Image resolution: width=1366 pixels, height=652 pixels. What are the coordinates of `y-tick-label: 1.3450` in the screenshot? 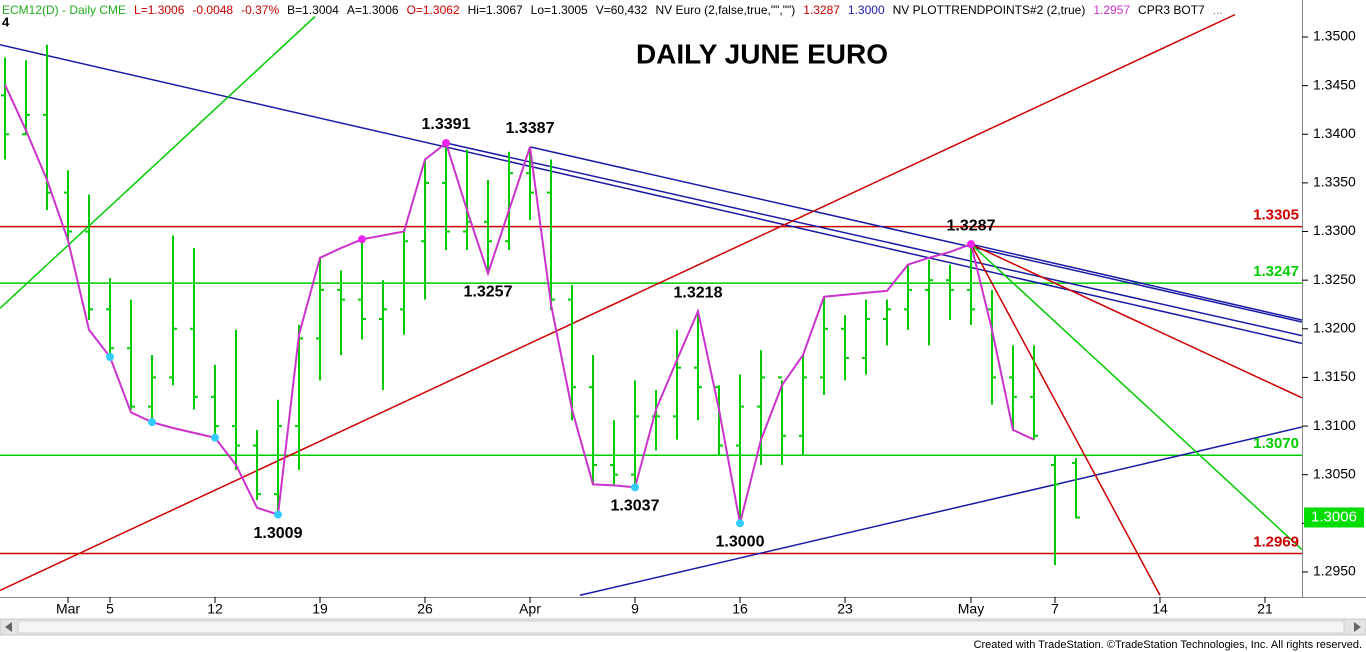 It's located at (1334, 84).